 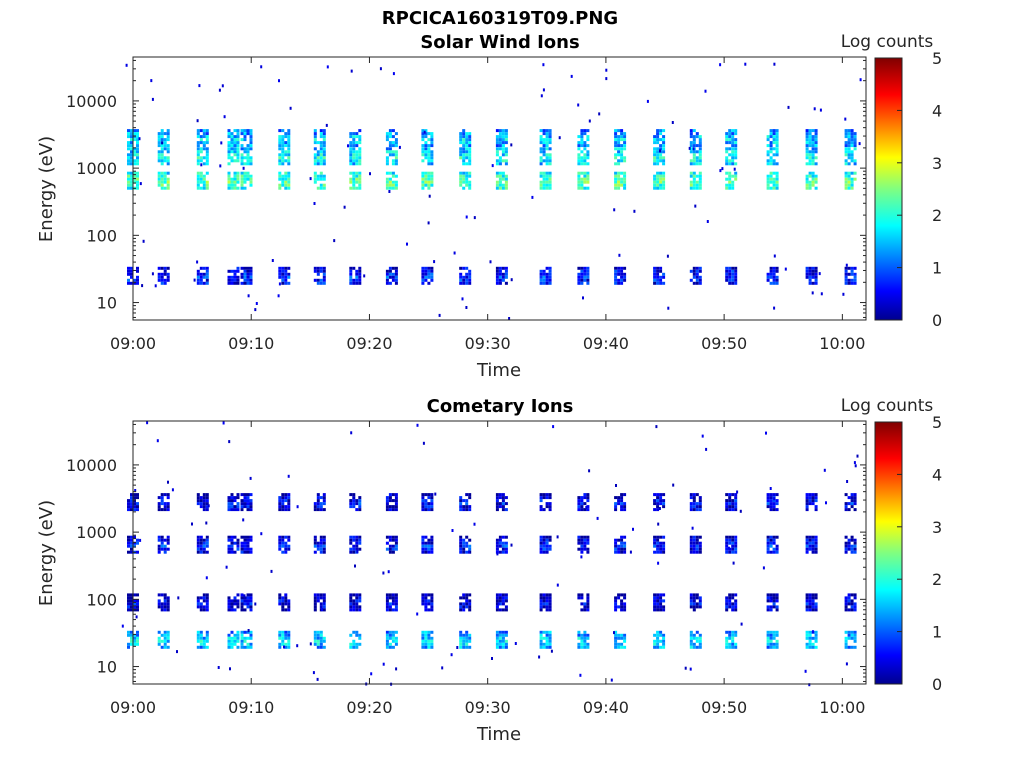 I want to click on x-tick-label: 10:00, so click(x=842, y=707).